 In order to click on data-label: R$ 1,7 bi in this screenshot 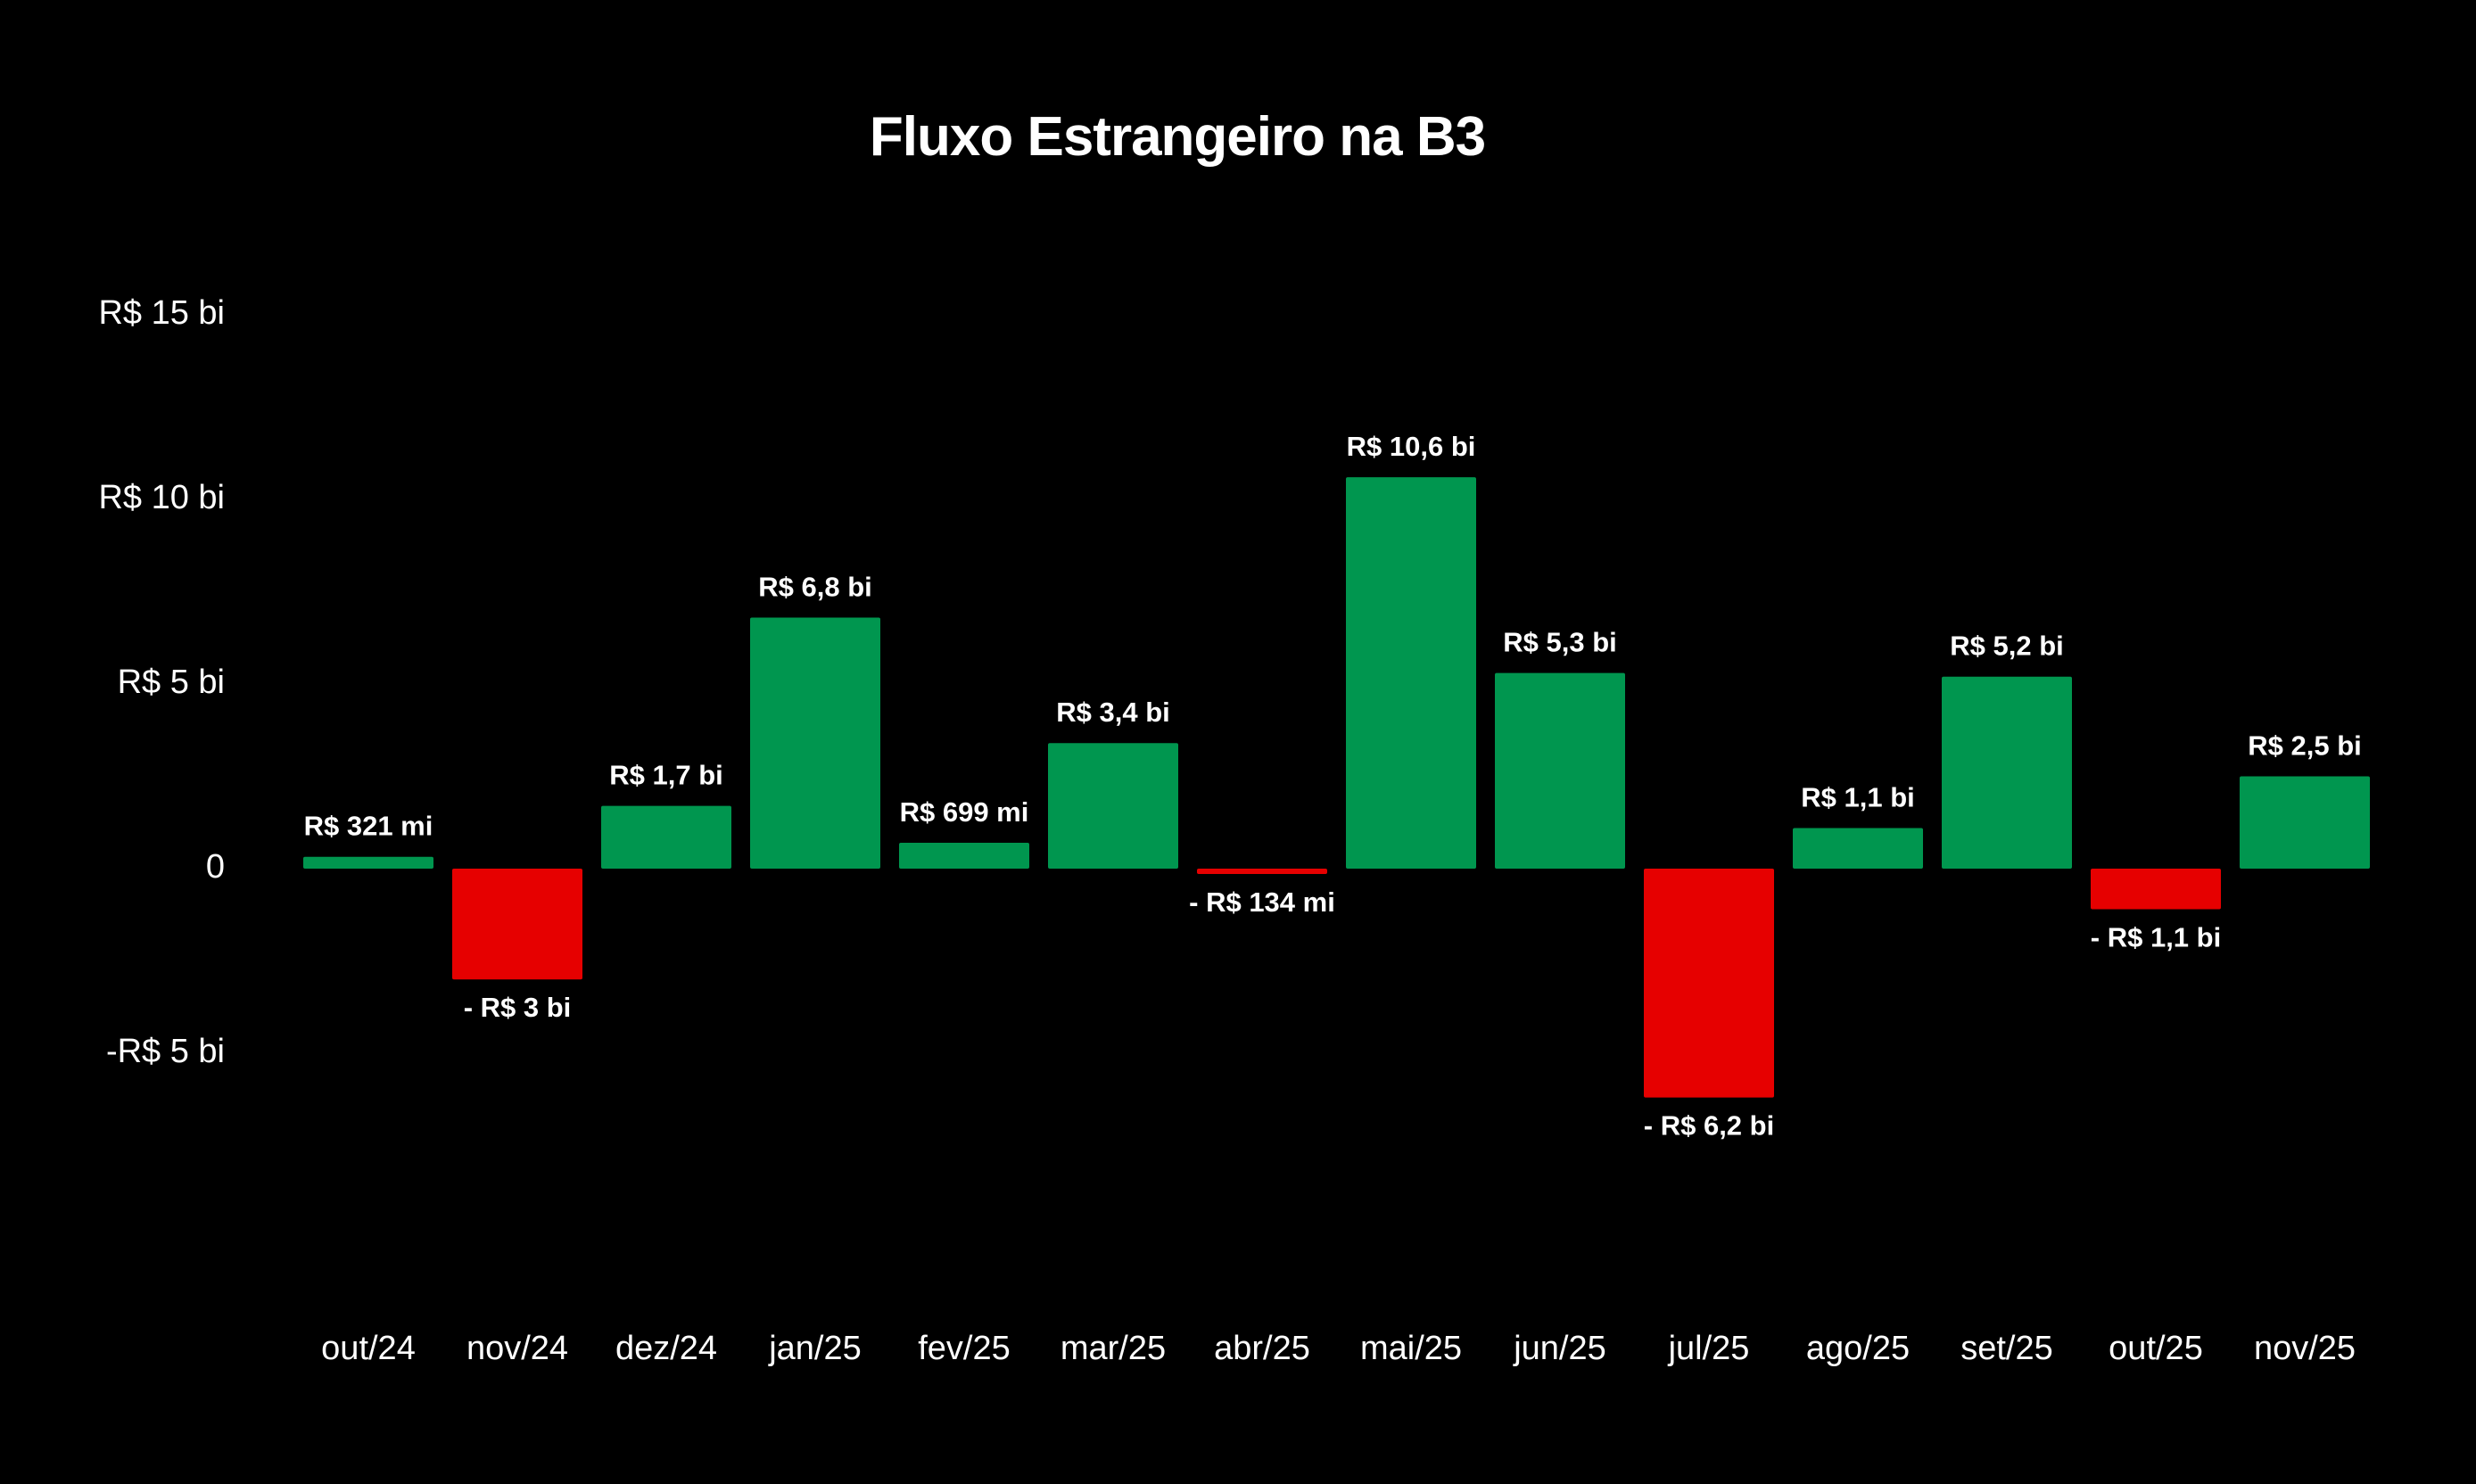, I will do `click(666, 775)`.